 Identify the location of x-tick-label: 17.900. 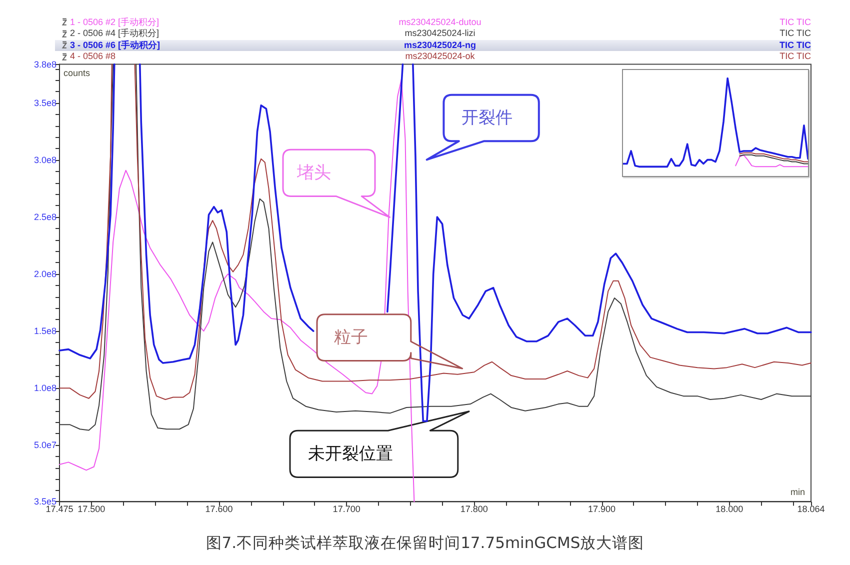
(602, 509).